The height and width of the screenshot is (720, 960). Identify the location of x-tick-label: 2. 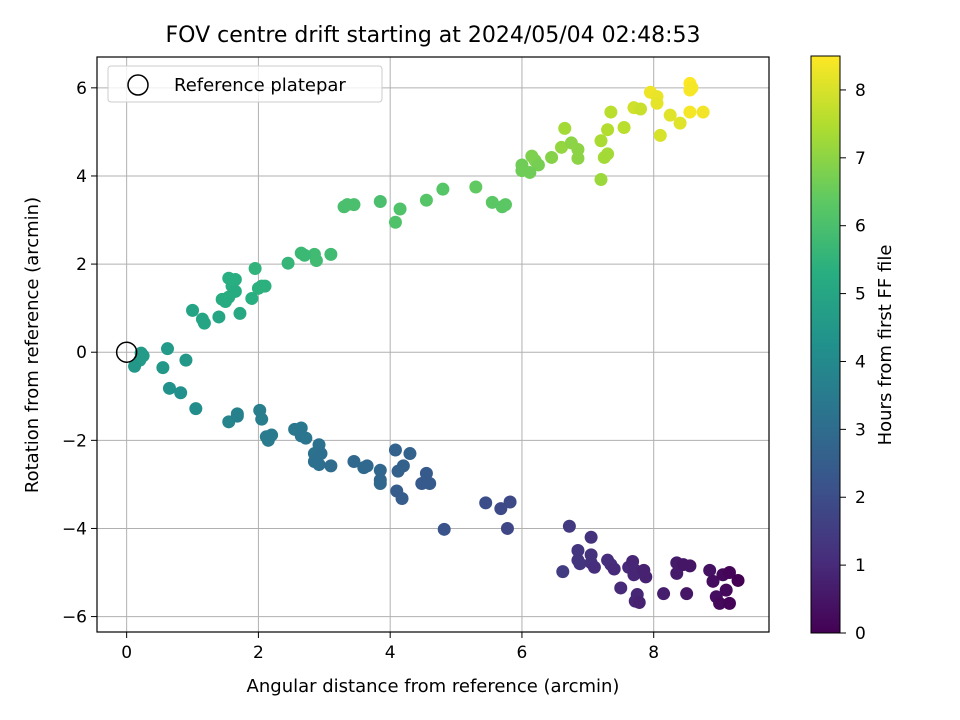
(258, 653).